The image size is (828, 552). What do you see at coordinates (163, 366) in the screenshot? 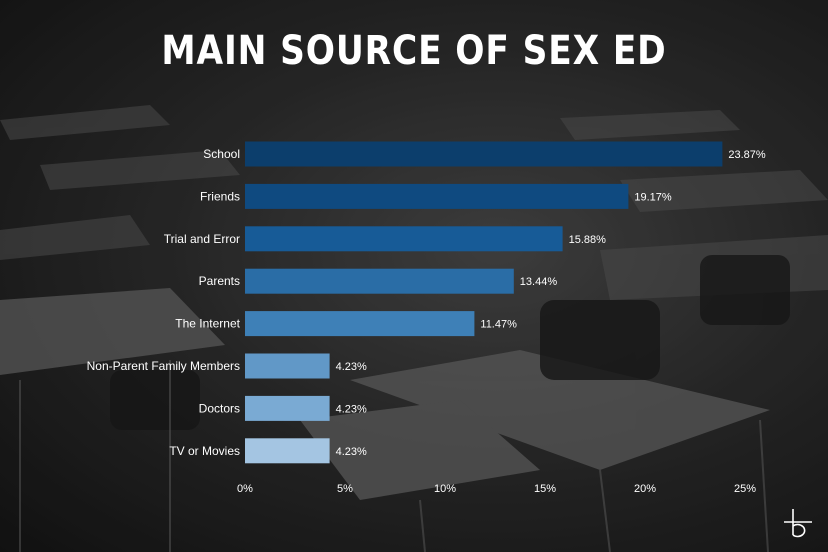
I see `category-label: Non-Parent Family Members` at bounding box center [163, 366].